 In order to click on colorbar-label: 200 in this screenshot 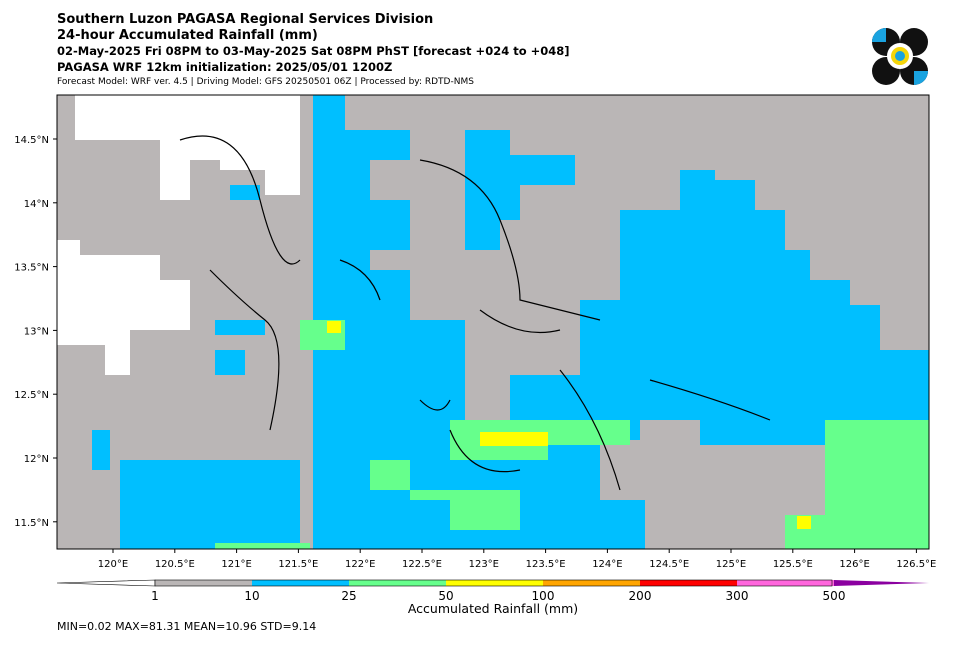, I will do `click(640, 596)`.